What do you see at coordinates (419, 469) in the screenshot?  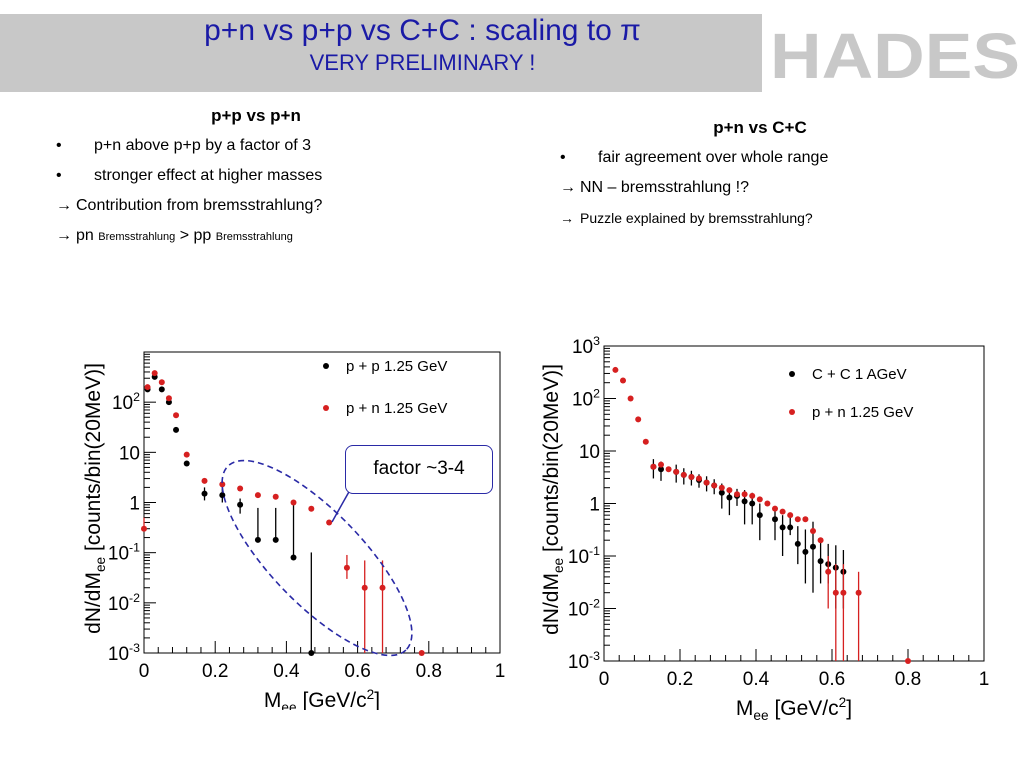 I see `factor-callout: factor ~3-4` at bounding box center [419, 469].